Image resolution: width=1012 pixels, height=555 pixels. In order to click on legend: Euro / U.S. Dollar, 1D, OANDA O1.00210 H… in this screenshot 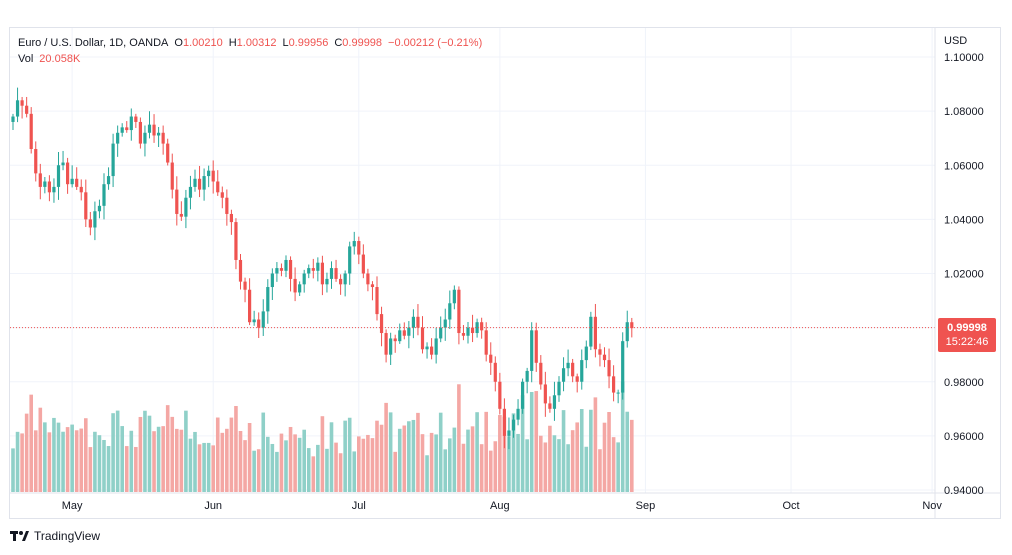, I will do `click(250, 51)`.